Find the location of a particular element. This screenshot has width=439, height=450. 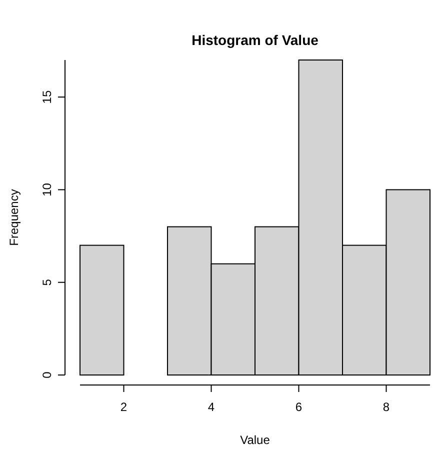

x-tick-label: 6 is located at coordinates (298, 407).